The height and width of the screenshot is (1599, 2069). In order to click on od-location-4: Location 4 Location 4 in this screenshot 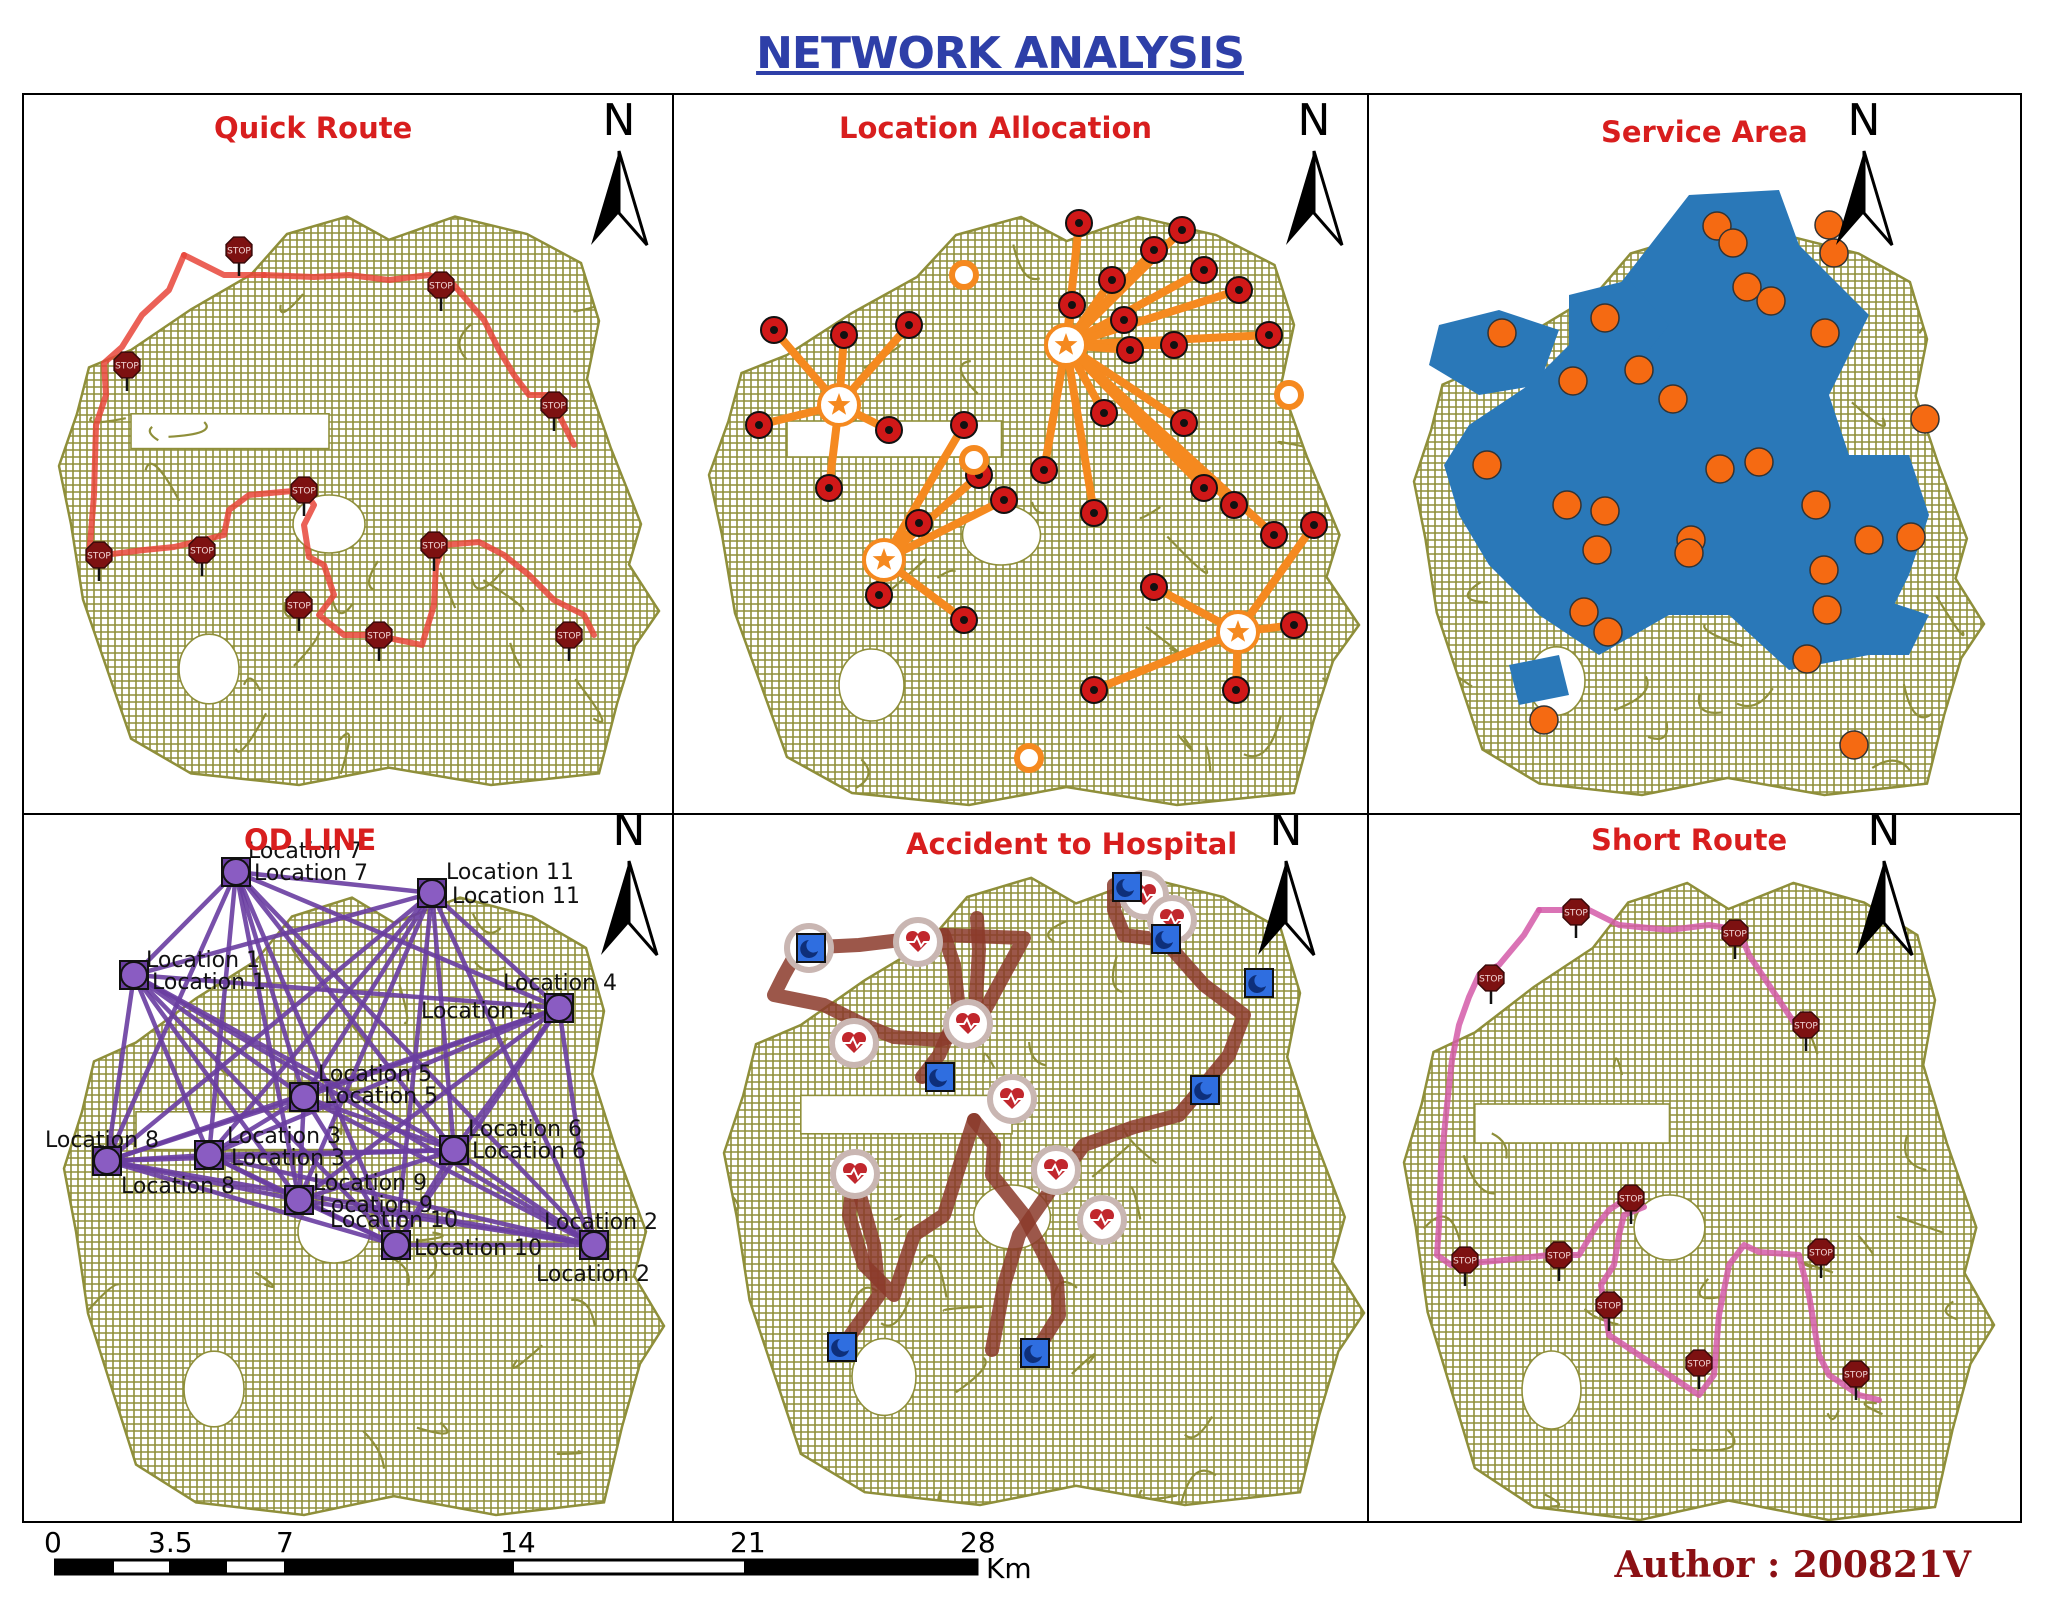, I will do `click(519, 997)`.